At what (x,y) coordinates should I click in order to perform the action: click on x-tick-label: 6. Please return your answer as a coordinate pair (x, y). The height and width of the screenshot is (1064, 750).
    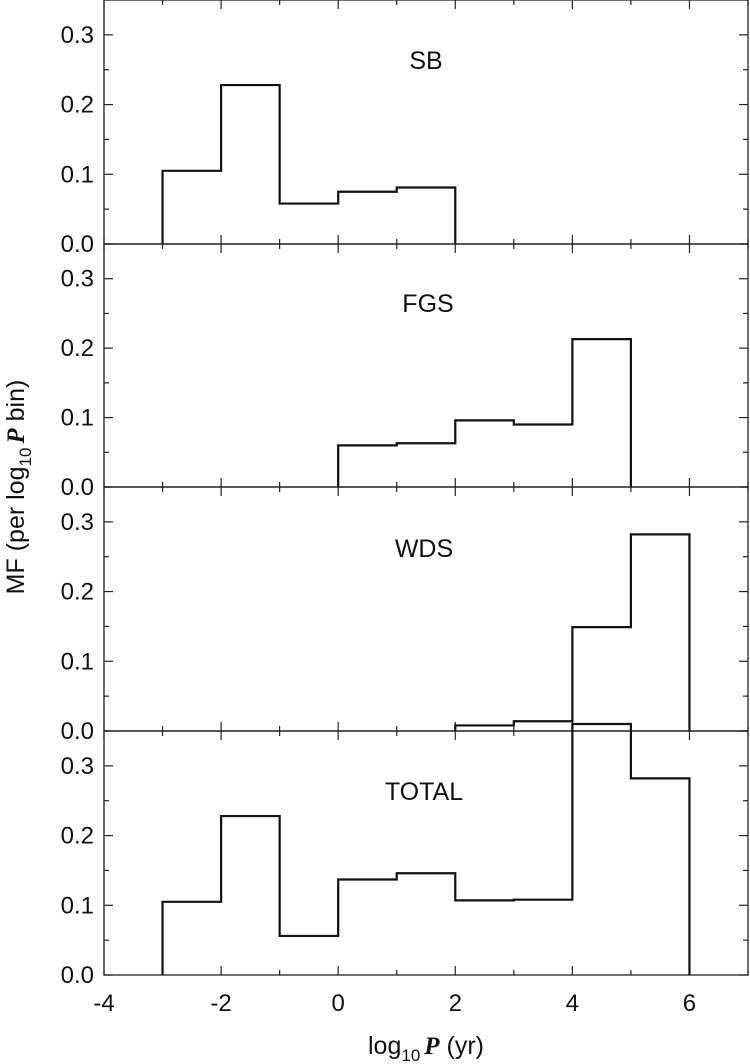
    Looking at the image, I should click on (689, 1003).